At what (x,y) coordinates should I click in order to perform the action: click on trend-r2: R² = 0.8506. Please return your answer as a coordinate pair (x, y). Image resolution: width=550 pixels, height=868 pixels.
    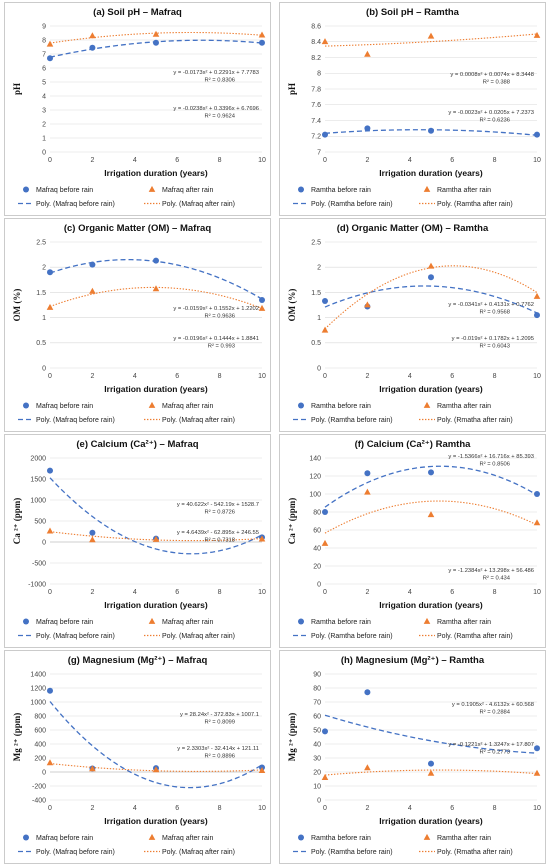
    Looking at the image, I should click on (495, 465).